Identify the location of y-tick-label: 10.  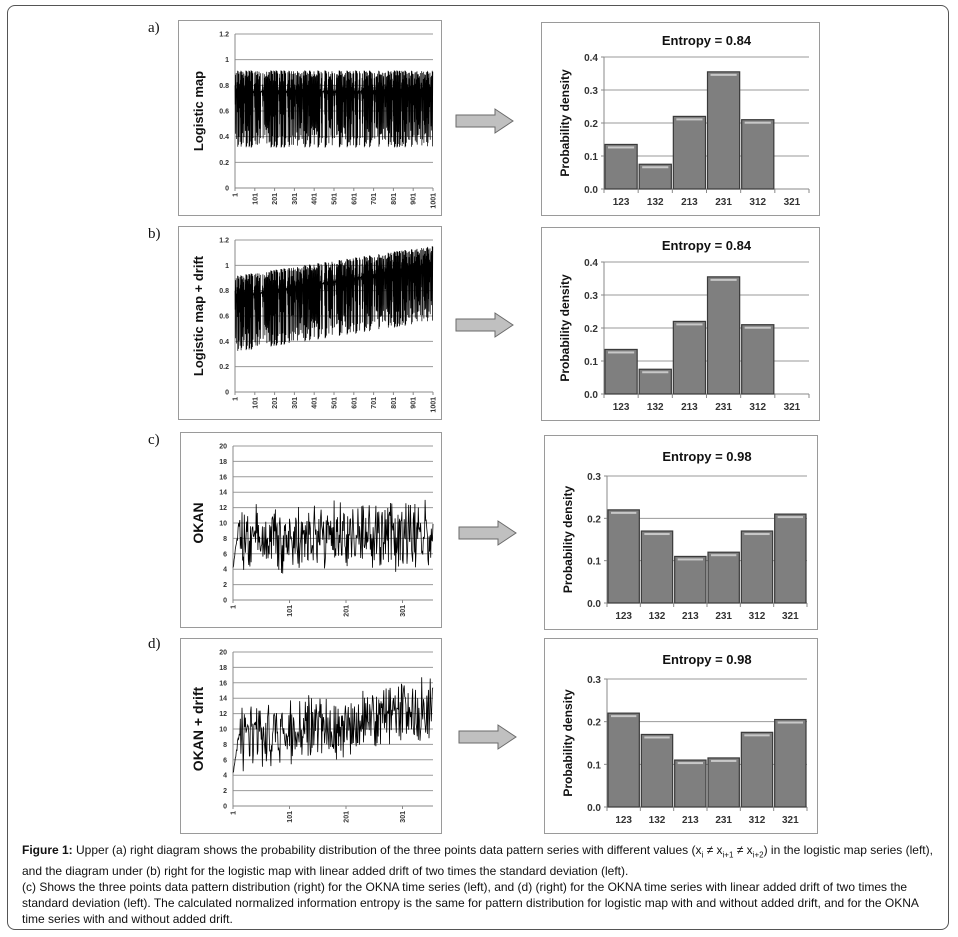
(223, 524).